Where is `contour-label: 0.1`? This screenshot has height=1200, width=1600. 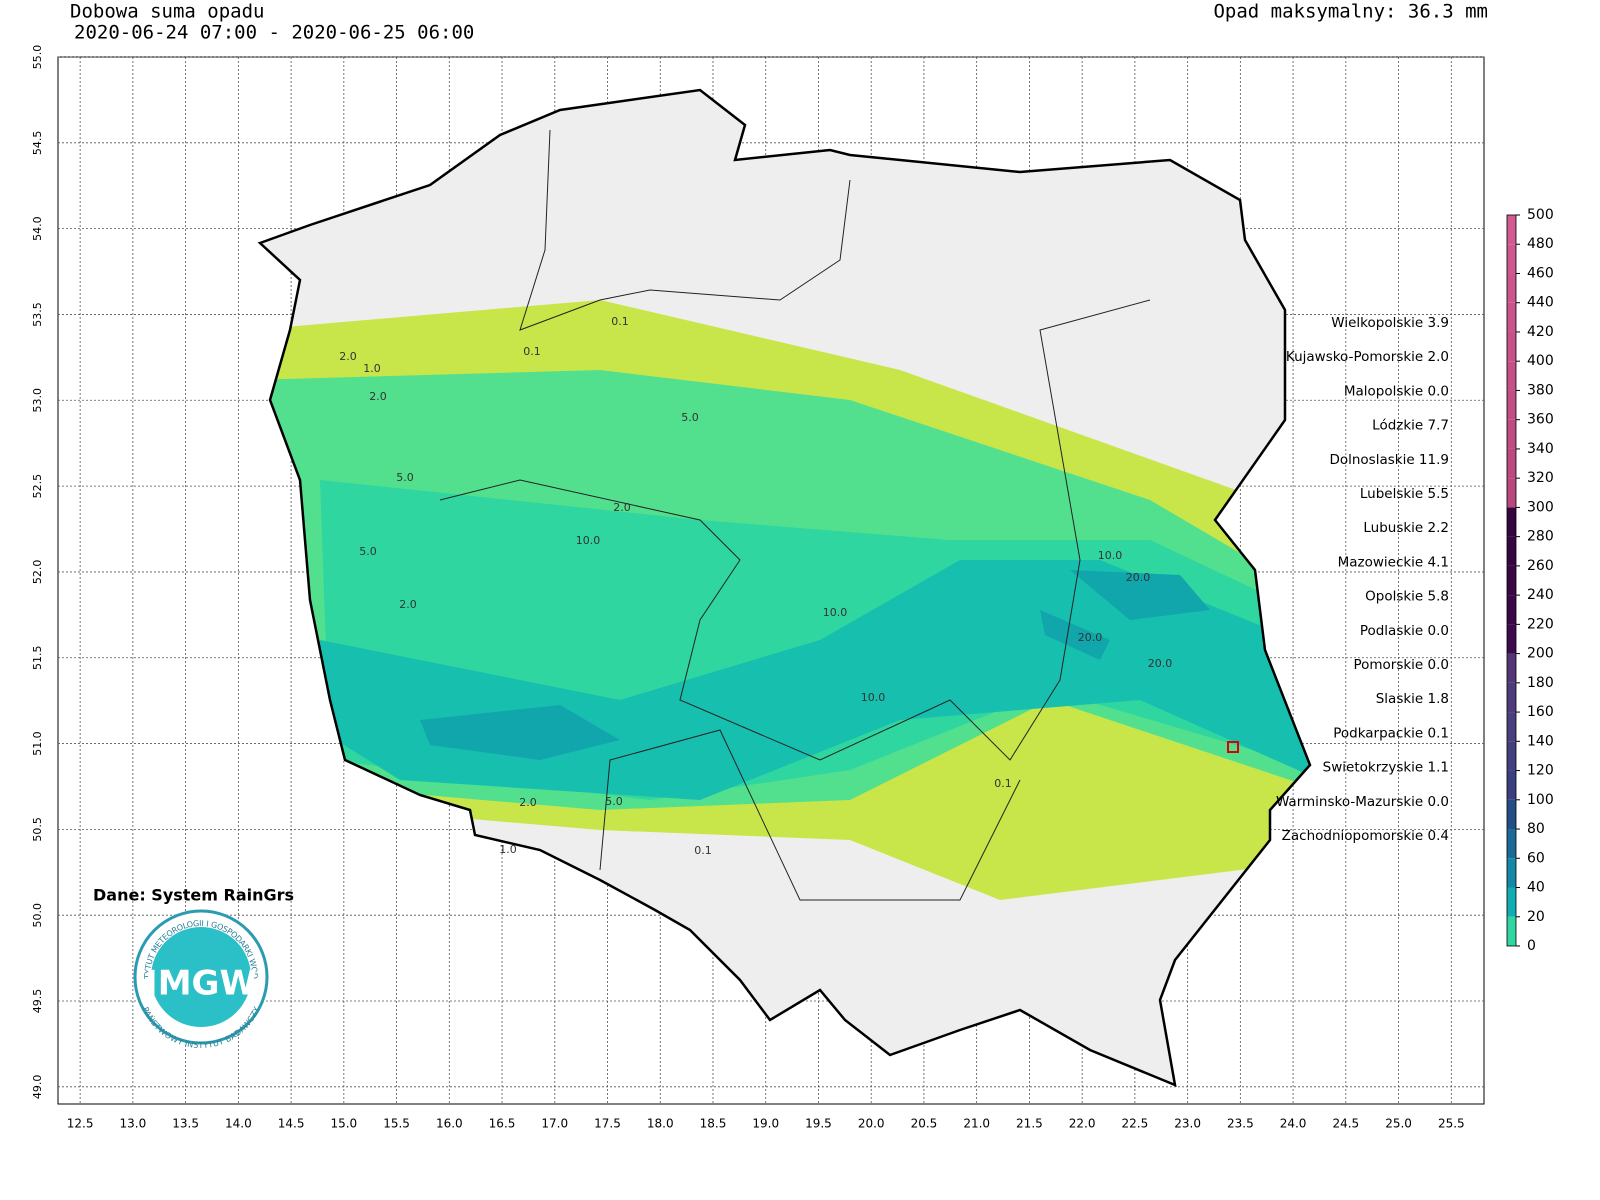
contour-label: 0.1 is located at coordinates (1003, 783).